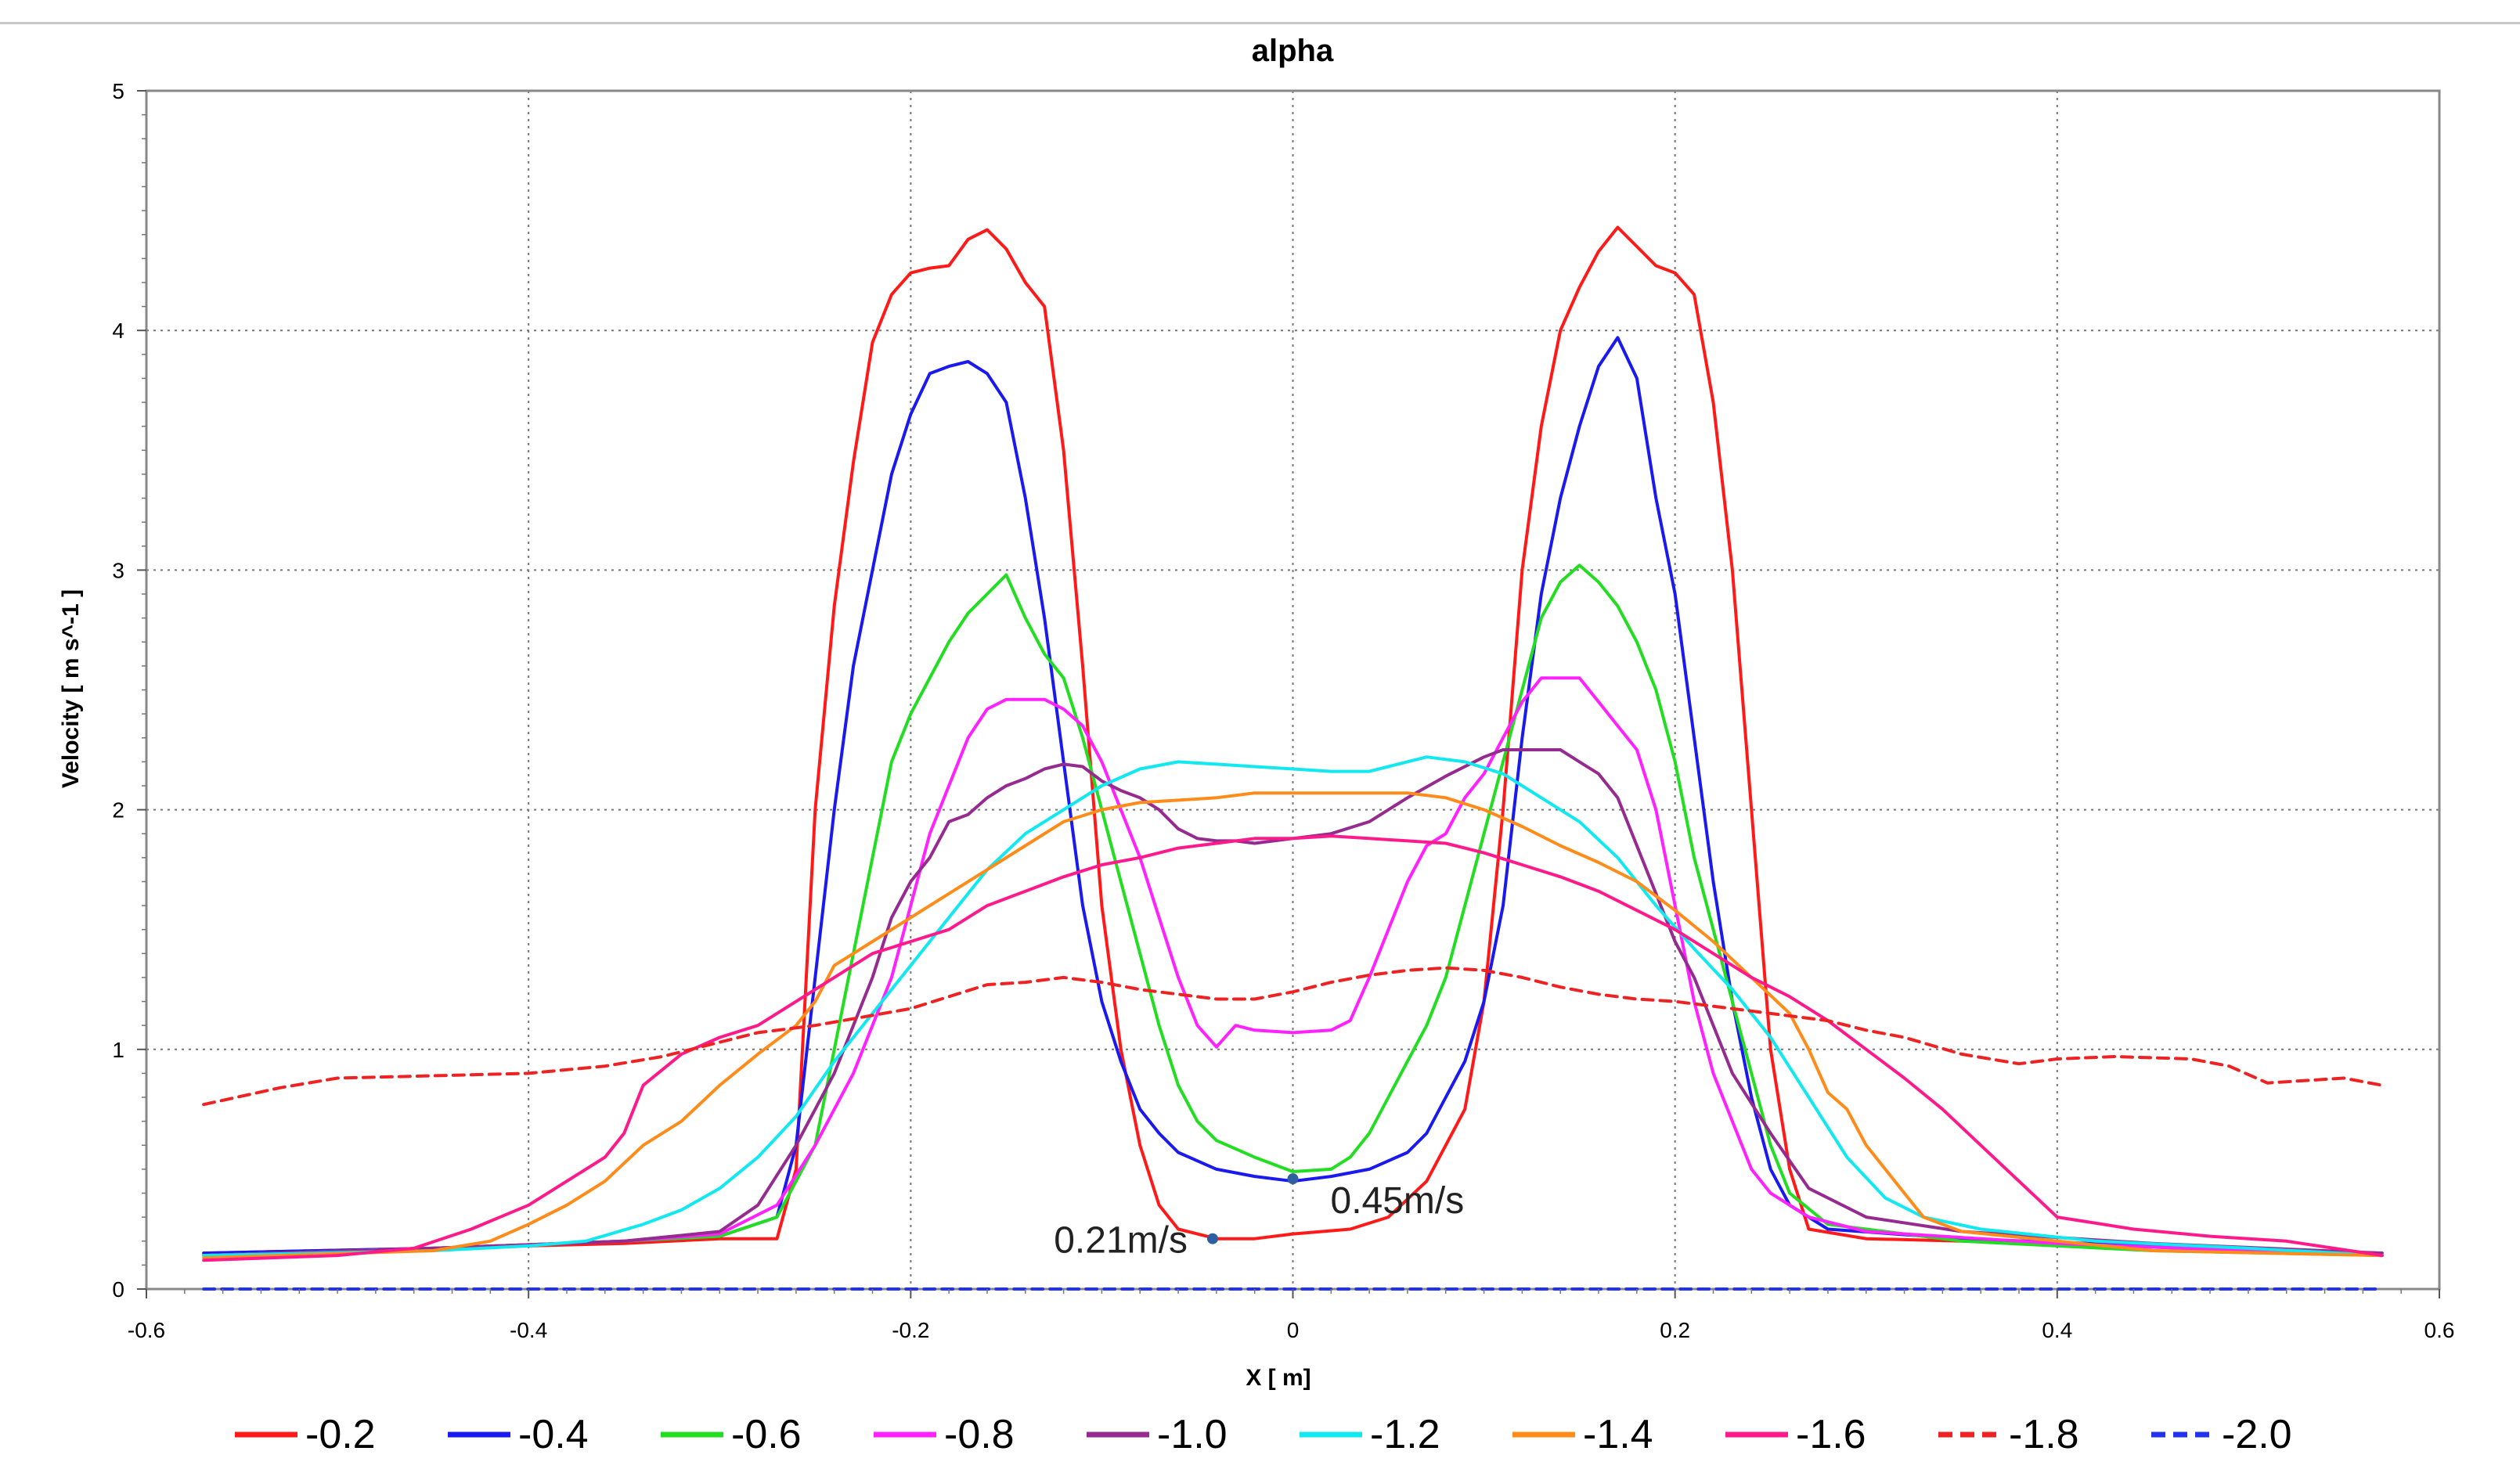  I want to click on y-axis-label: Velocity [ m s^-1 ], so click(71, 689).